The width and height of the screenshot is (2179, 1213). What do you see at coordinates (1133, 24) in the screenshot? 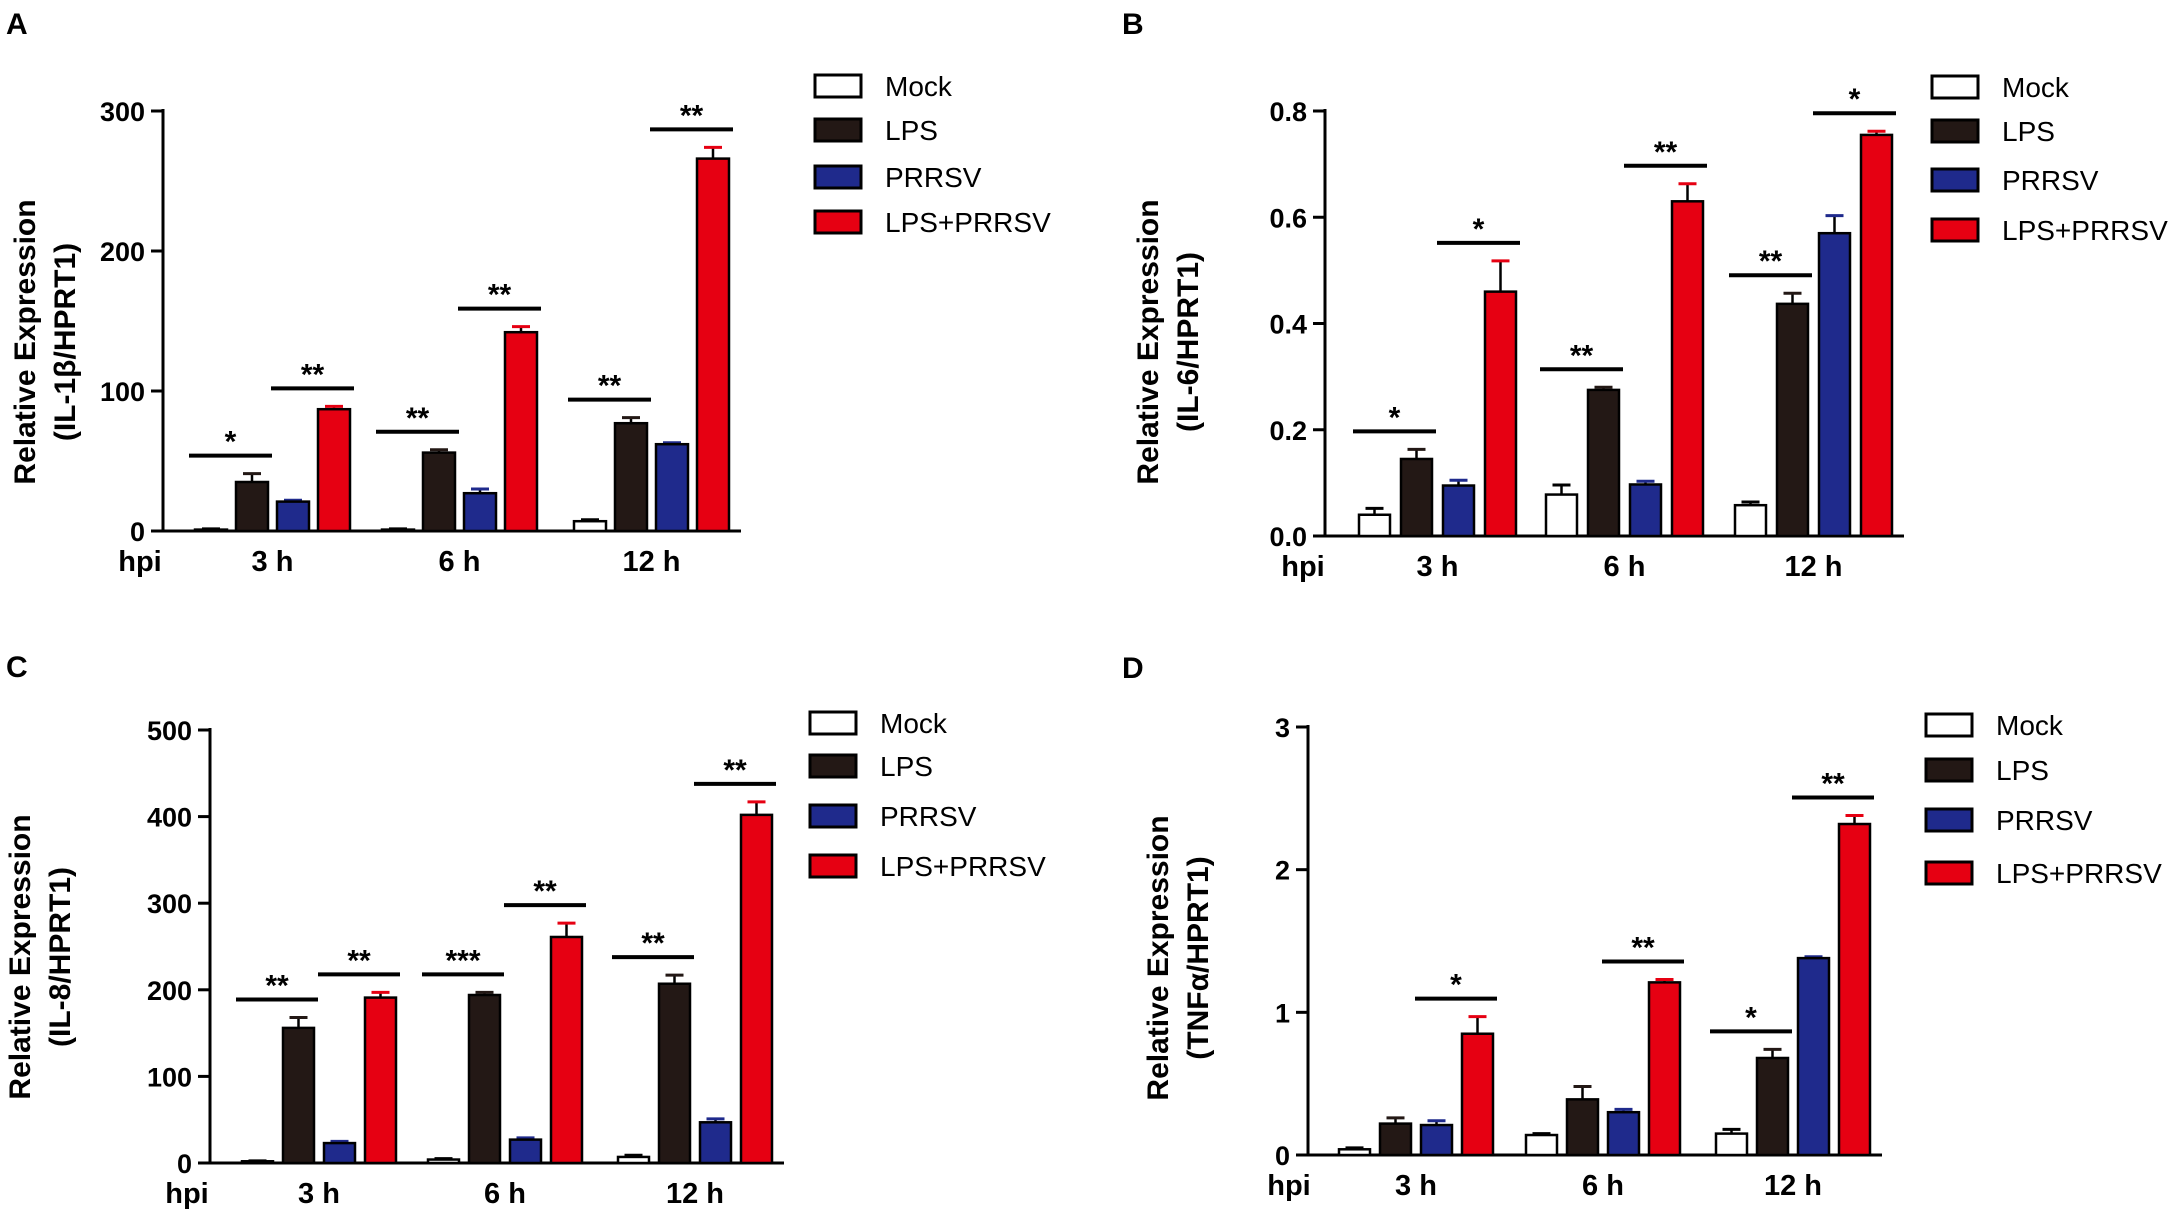
I see `panel-b-letter: B` at bounding box center [1133, 24].